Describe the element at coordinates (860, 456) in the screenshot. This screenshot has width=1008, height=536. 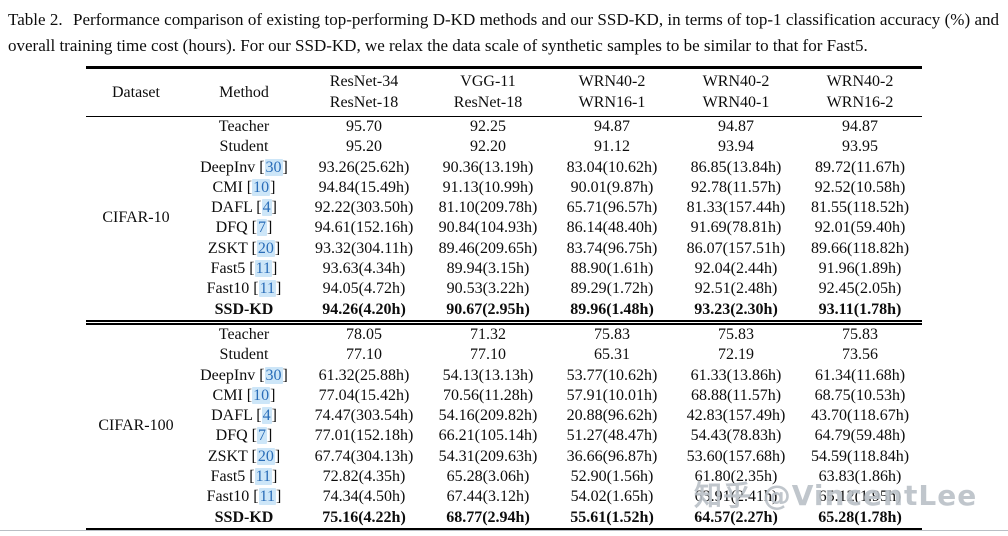
I see `value-cell: 54.59(118.84h)` at that location.